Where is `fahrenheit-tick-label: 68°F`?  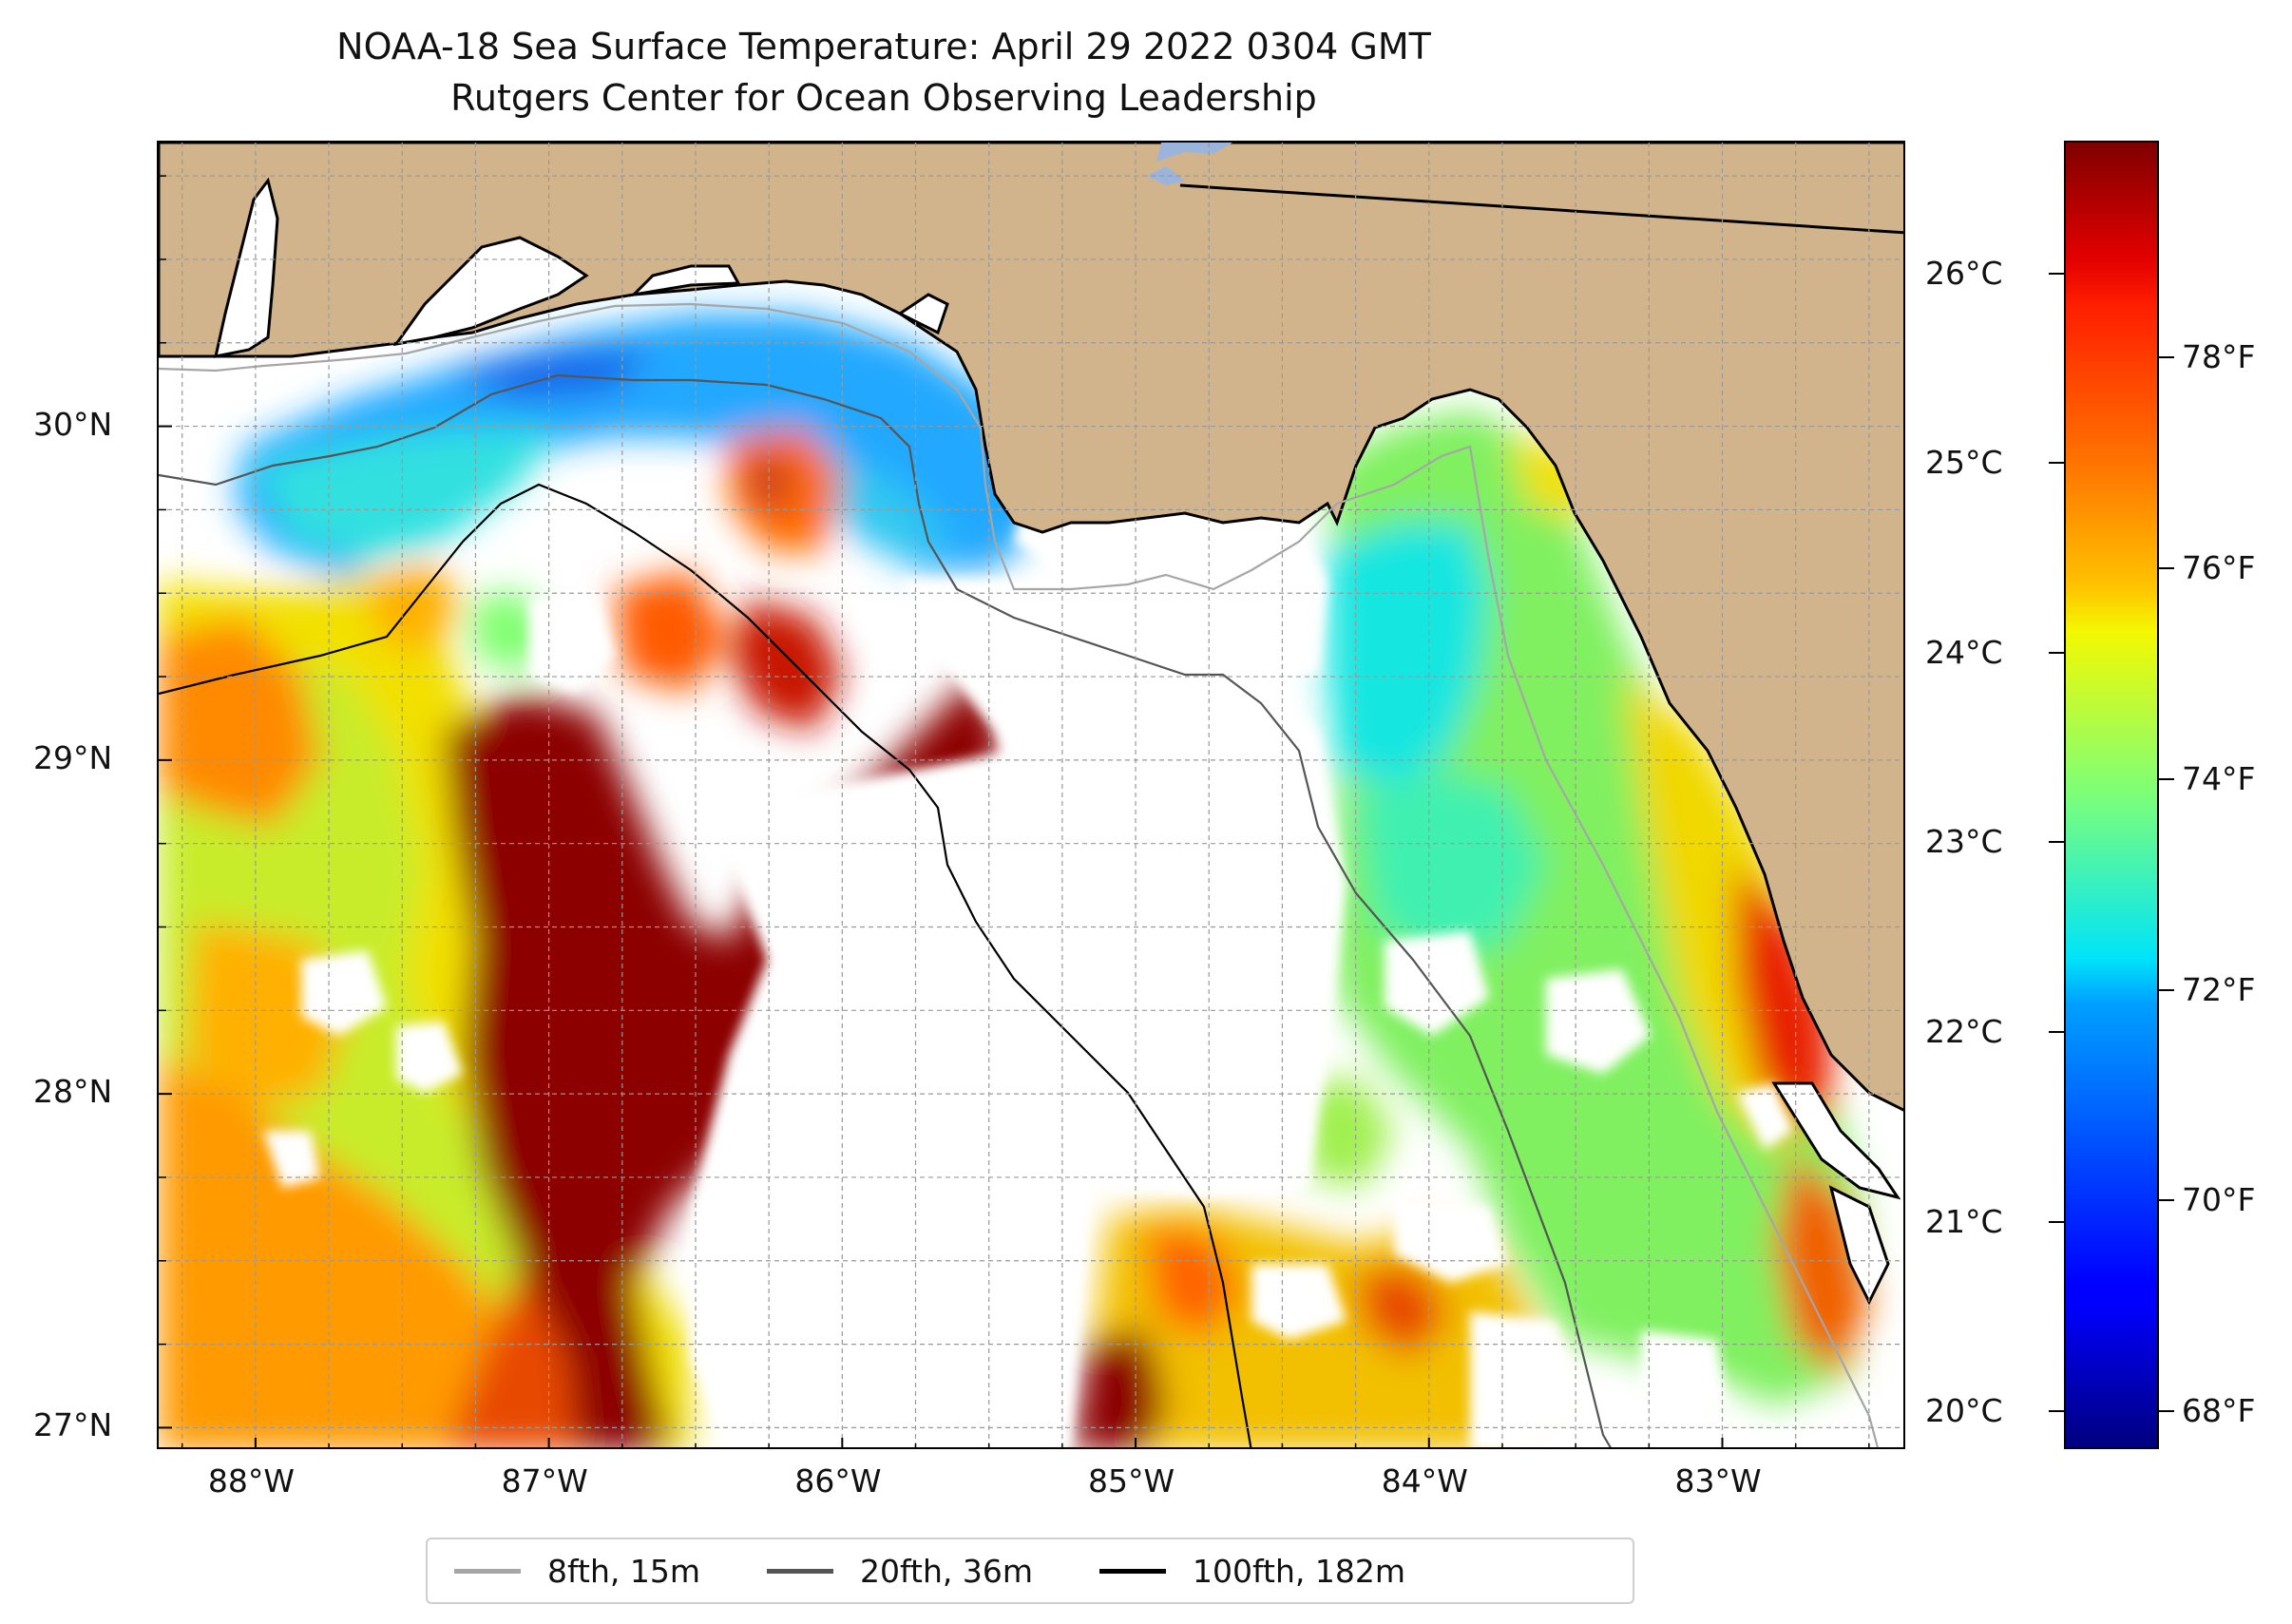
fahrenheit-tick-label: 68°F is located at coordinates (2219, 1411).